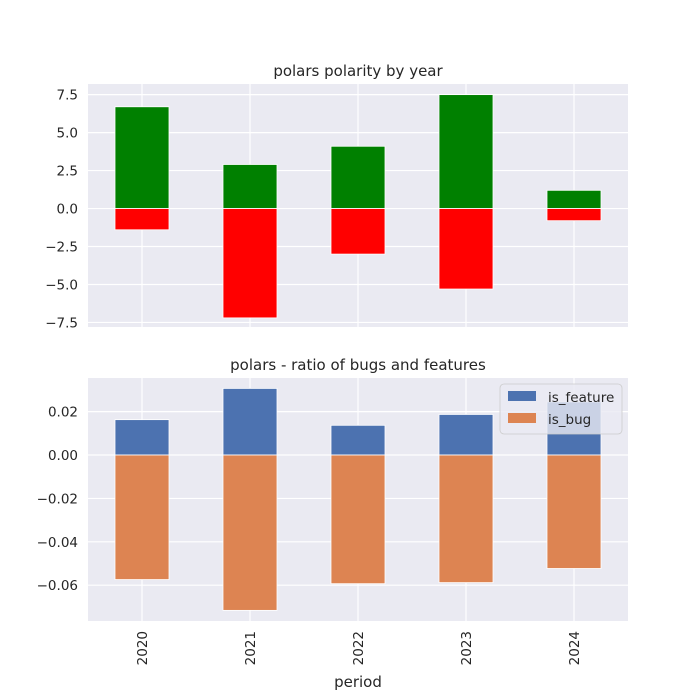 The width and height of the screenshot is (700, 700). Describe the element at coordinates (57, 543) in the screenshot. I see `ratio-y-tick-label: −0.04` at that location.